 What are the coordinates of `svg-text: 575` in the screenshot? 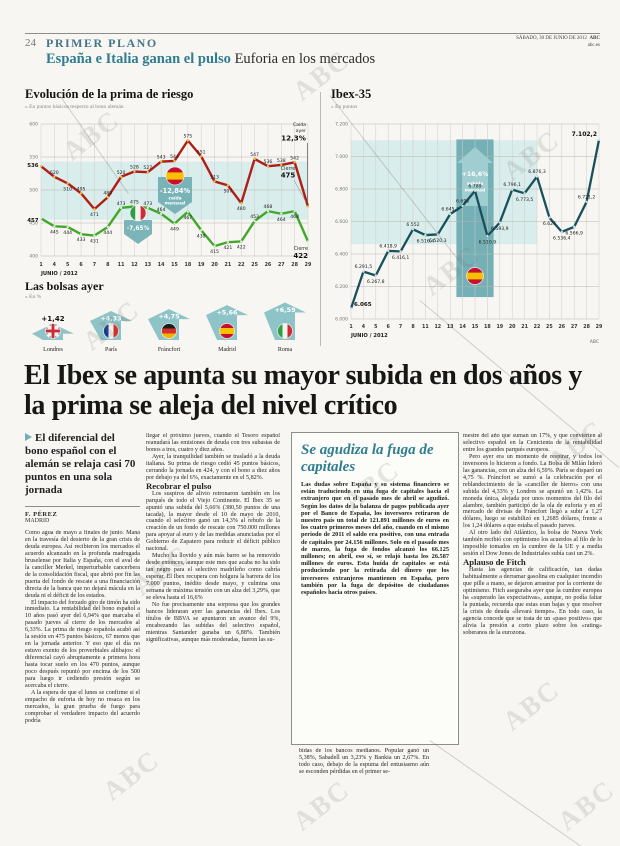 It's located at (187, 137).